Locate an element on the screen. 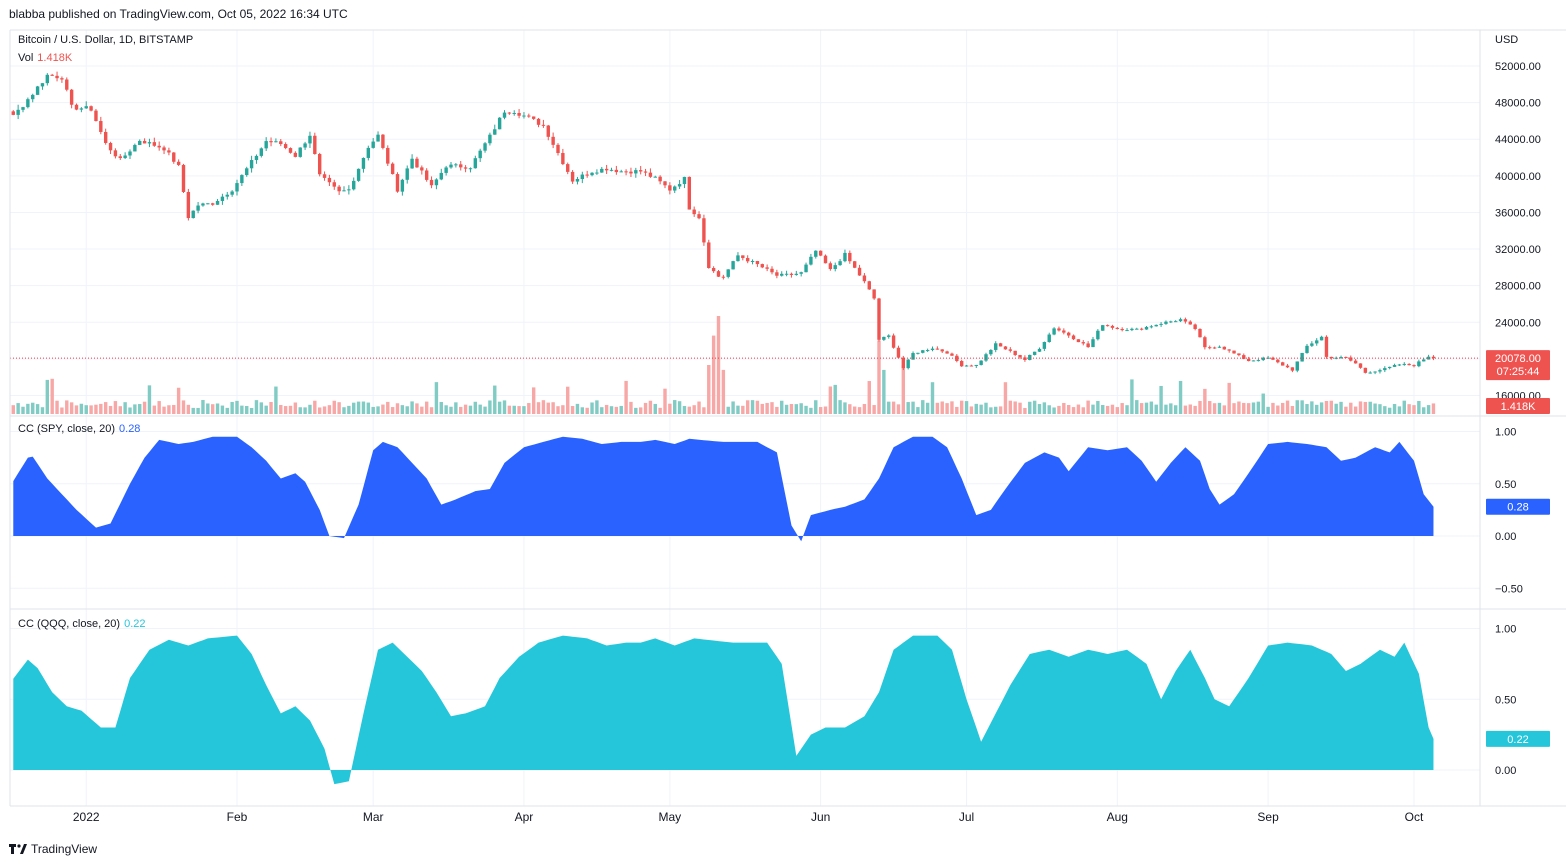  spy-tick-label: 0.50 is located at coordinates (1505, 485).